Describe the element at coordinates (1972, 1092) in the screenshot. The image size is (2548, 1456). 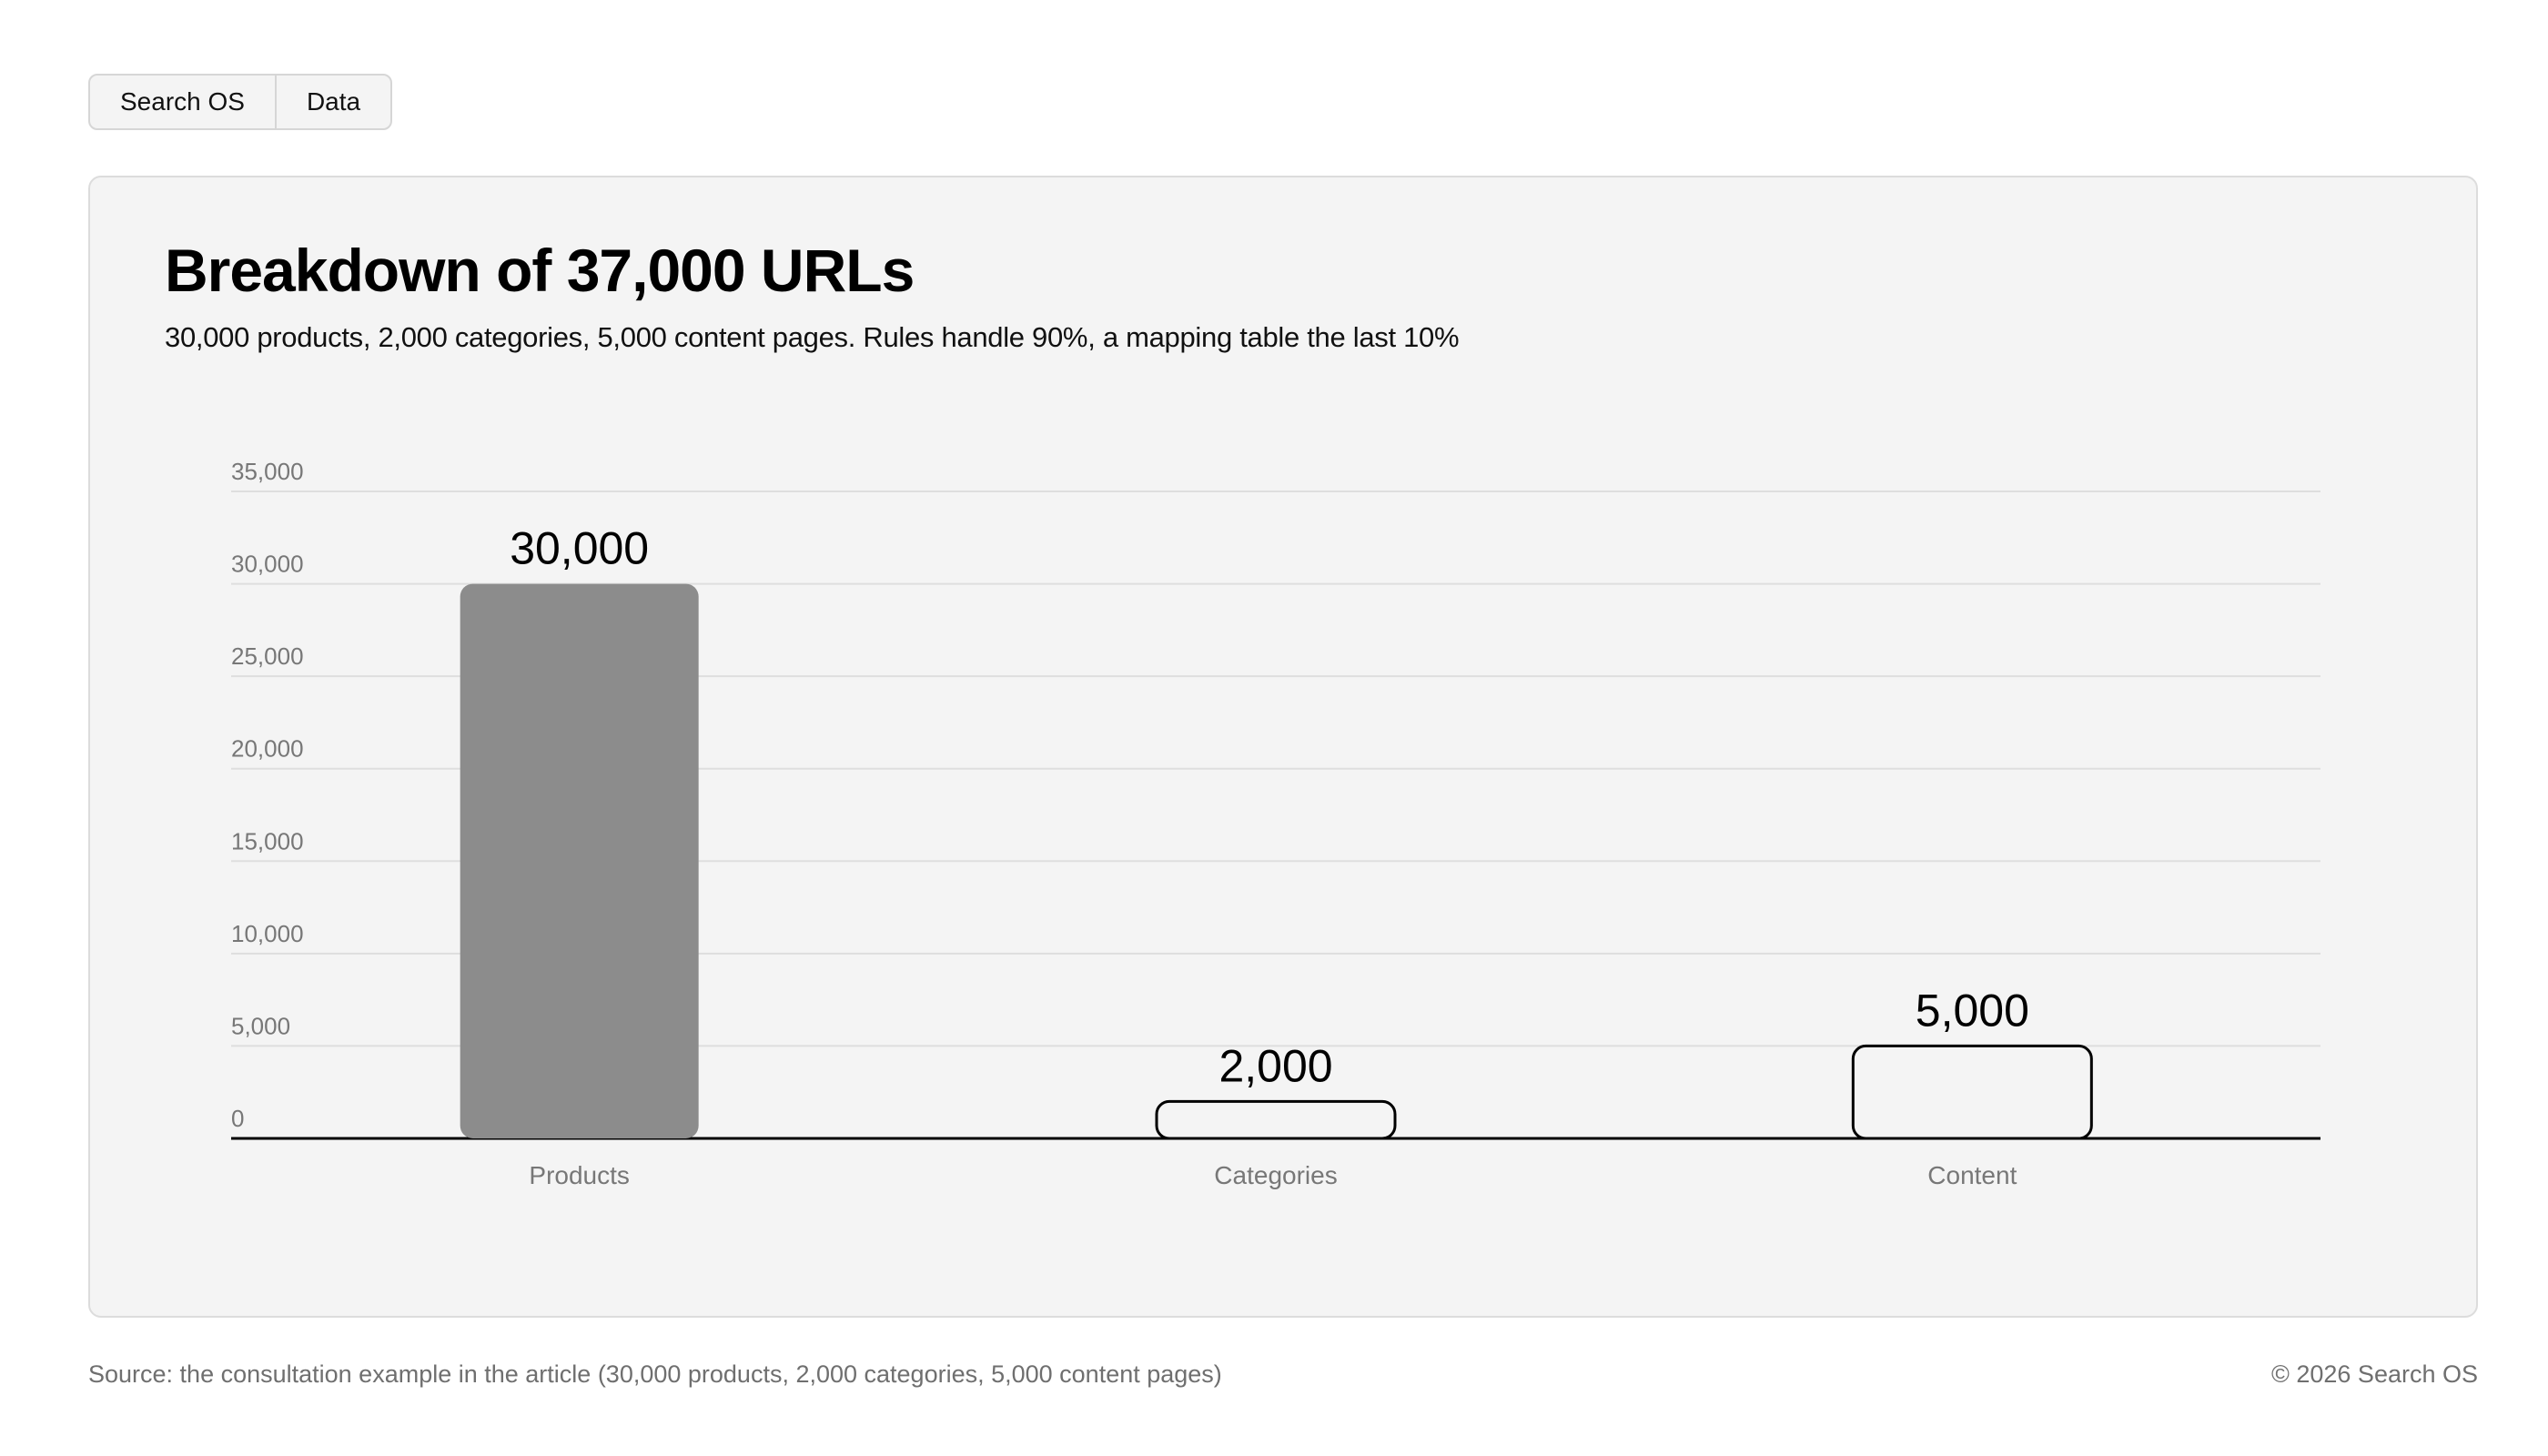
I see `bar-content` at that location.